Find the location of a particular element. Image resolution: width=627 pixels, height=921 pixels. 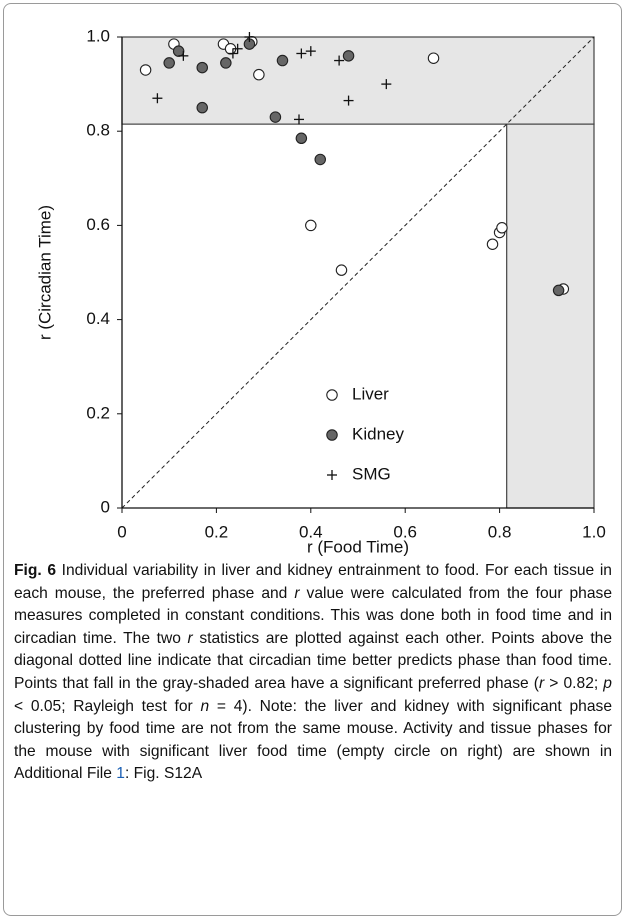

y-tick-label: 0.4 is located at coordinates (98, 318).